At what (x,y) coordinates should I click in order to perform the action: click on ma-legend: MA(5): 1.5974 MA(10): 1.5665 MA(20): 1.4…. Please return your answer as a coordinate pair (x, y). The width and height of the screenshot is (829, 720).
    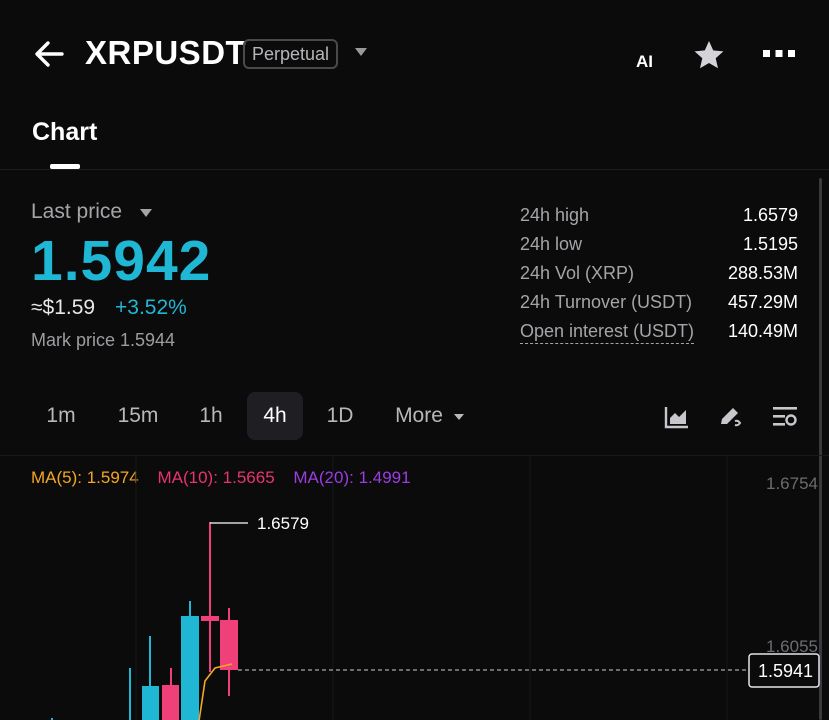
    Looking at the image, I should click on (228, 478).